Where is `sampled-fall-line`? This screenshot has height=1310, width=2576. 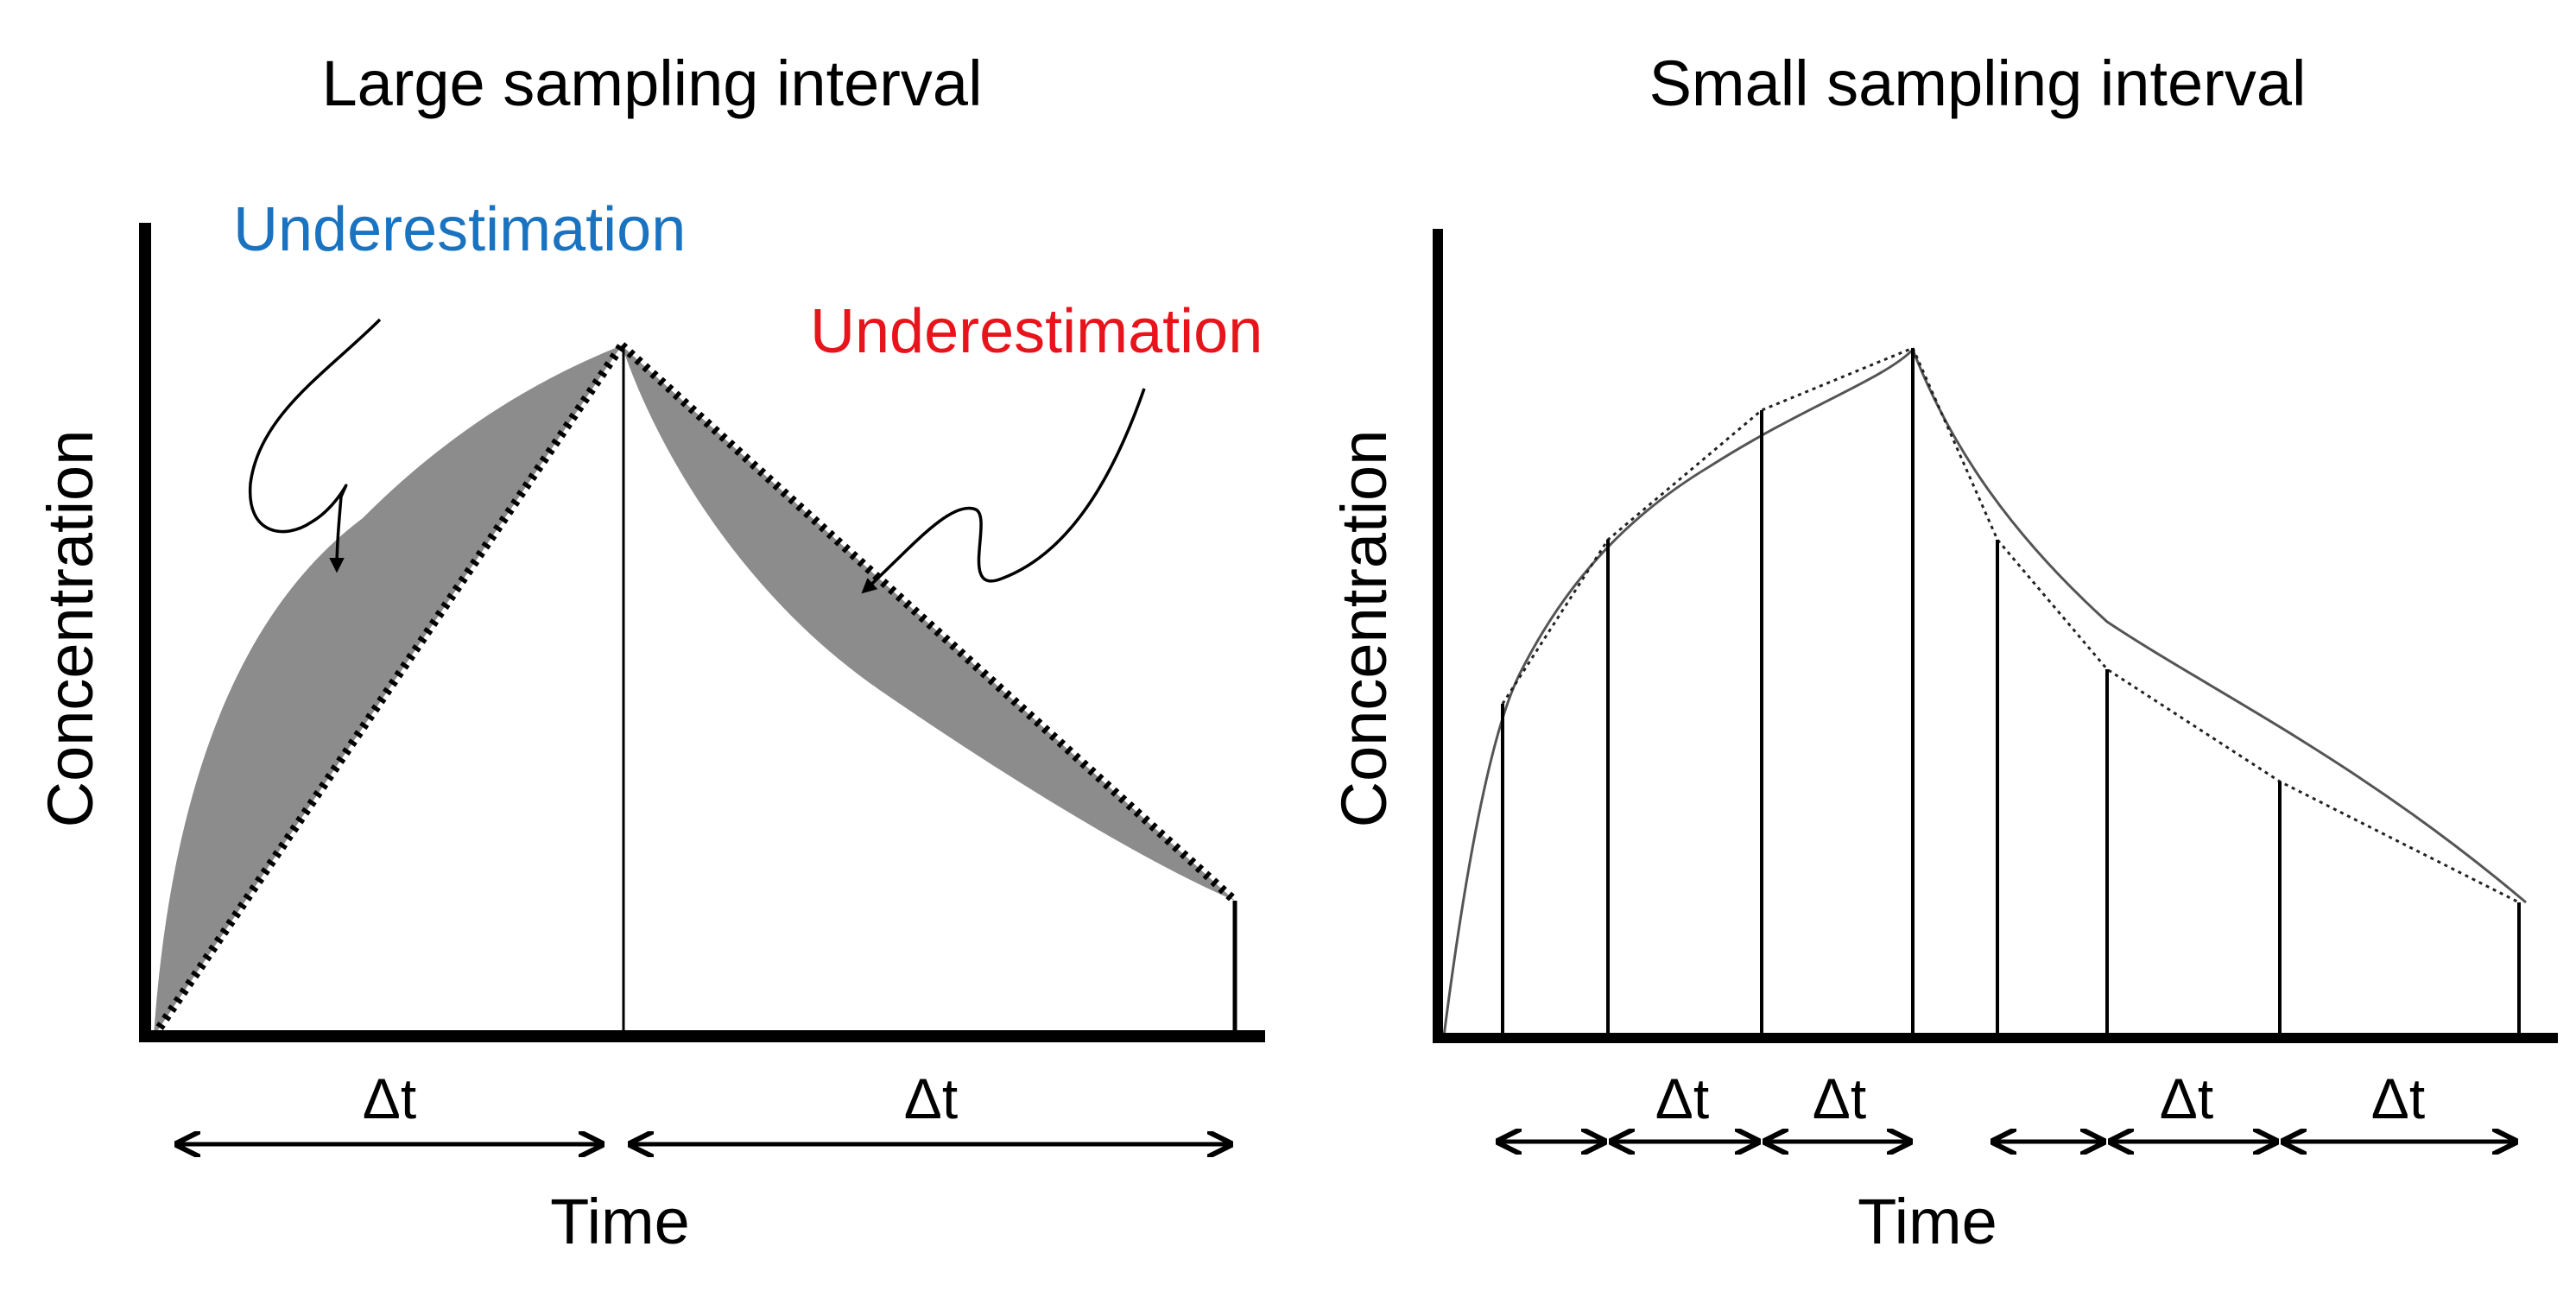
sampled-fall-line is located at coordinates (928, 623).